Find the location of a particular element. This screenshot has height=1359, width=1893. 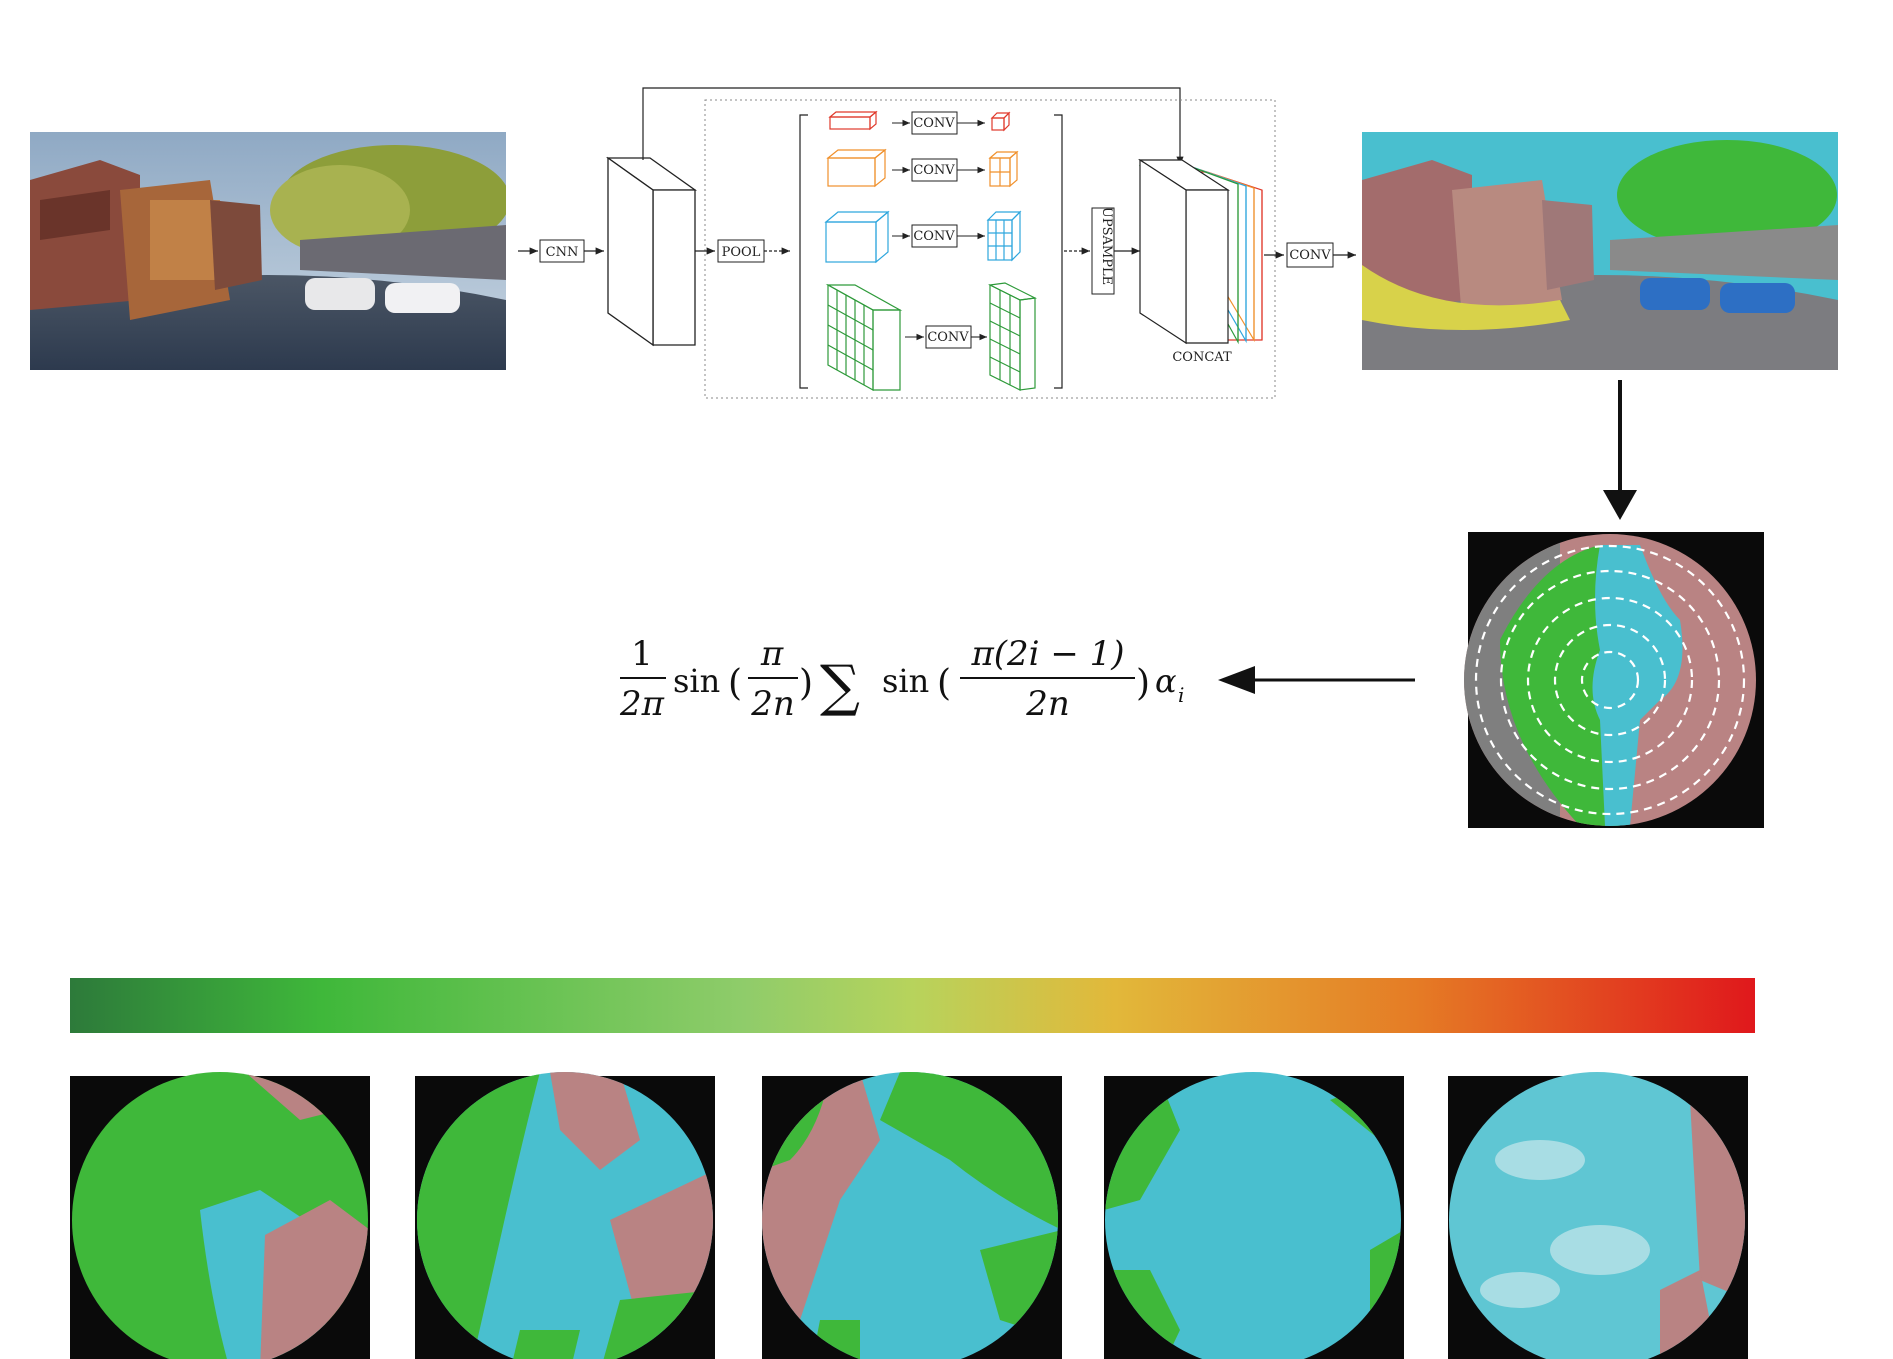

pool-label: POOL is located at coordinates (741, 252).